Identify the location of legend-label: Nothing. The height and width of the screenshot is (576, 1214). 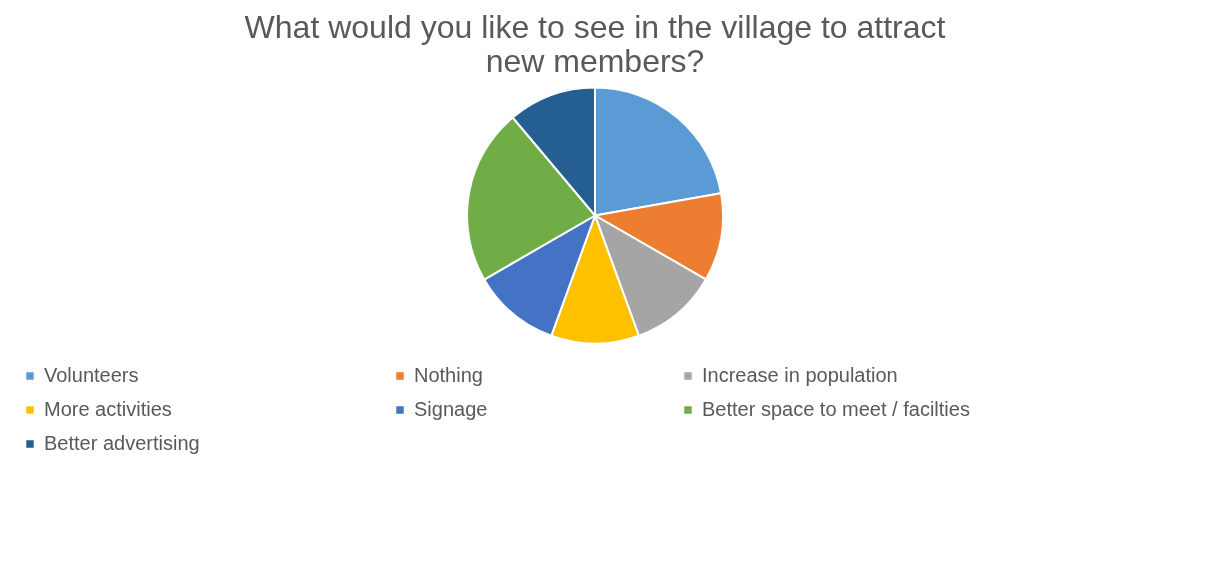
(448, 375).